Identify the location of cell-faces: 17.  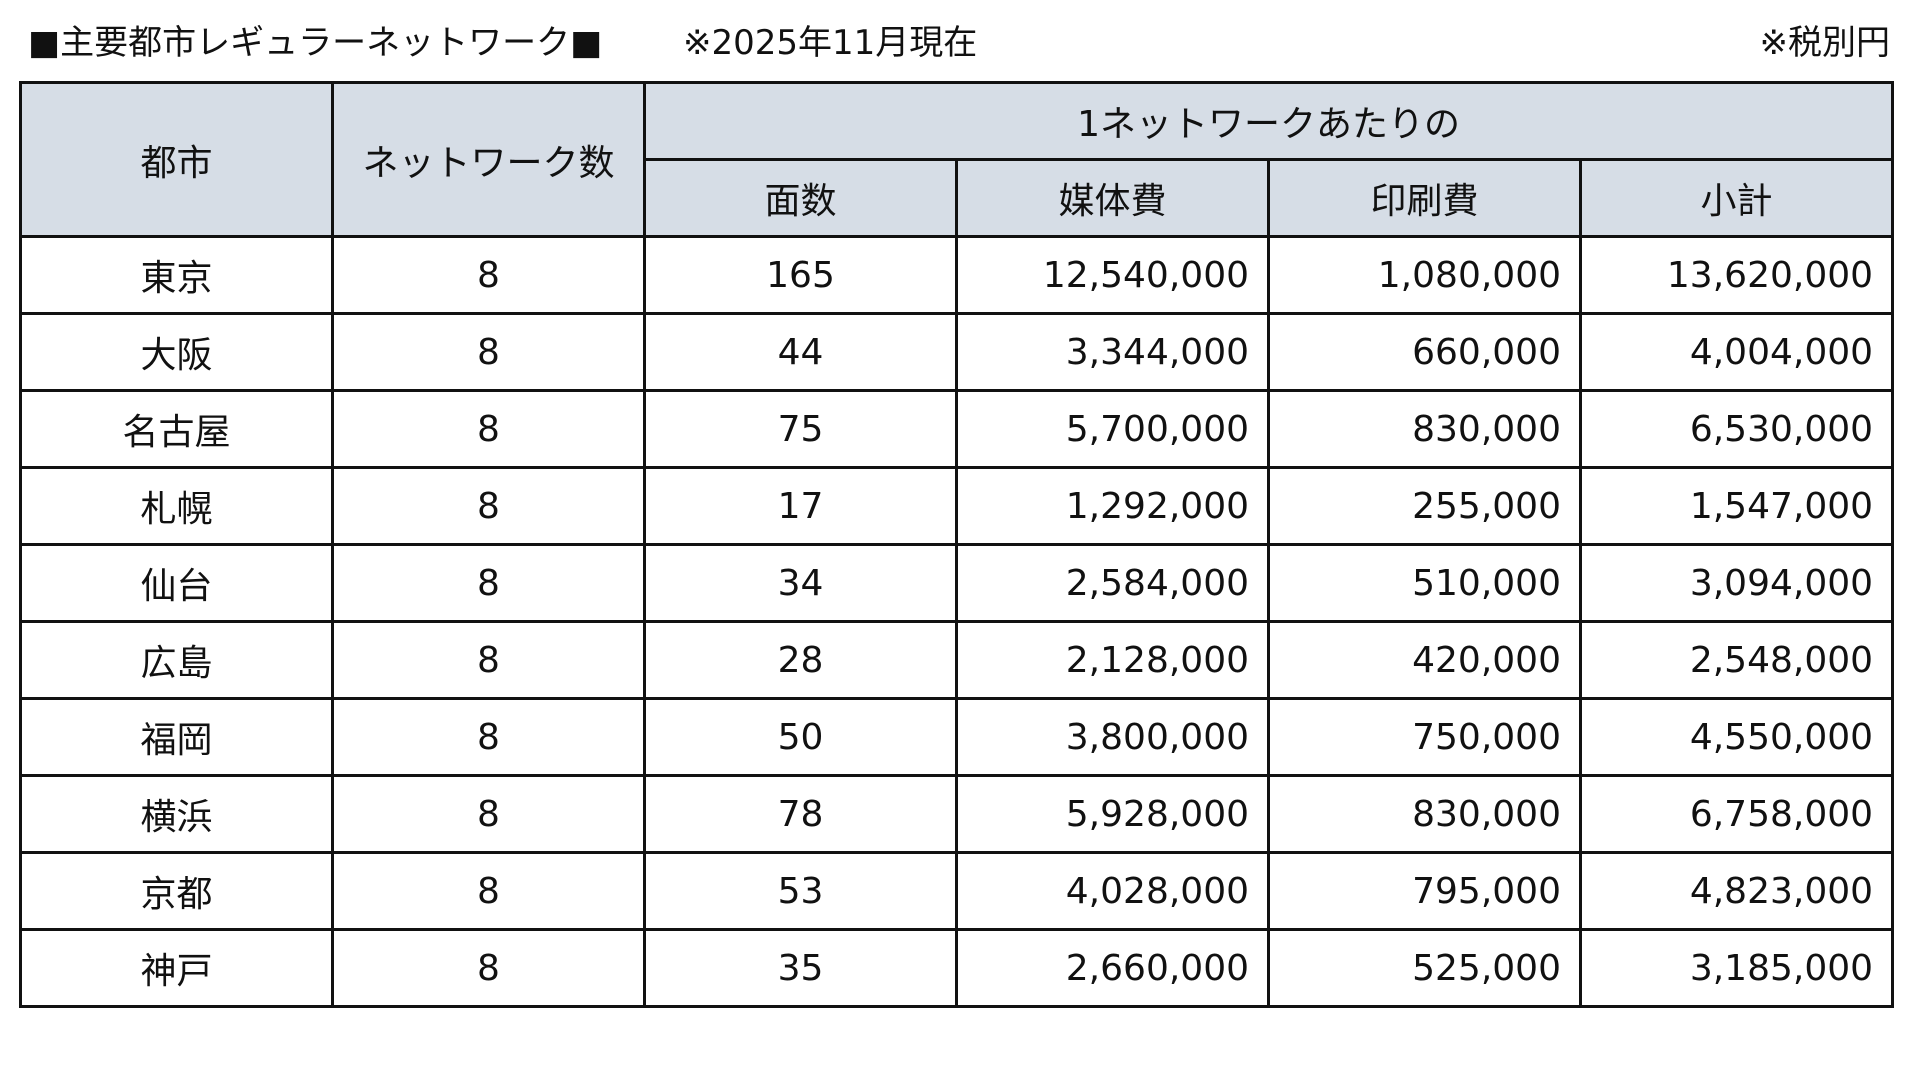
(800, 506).